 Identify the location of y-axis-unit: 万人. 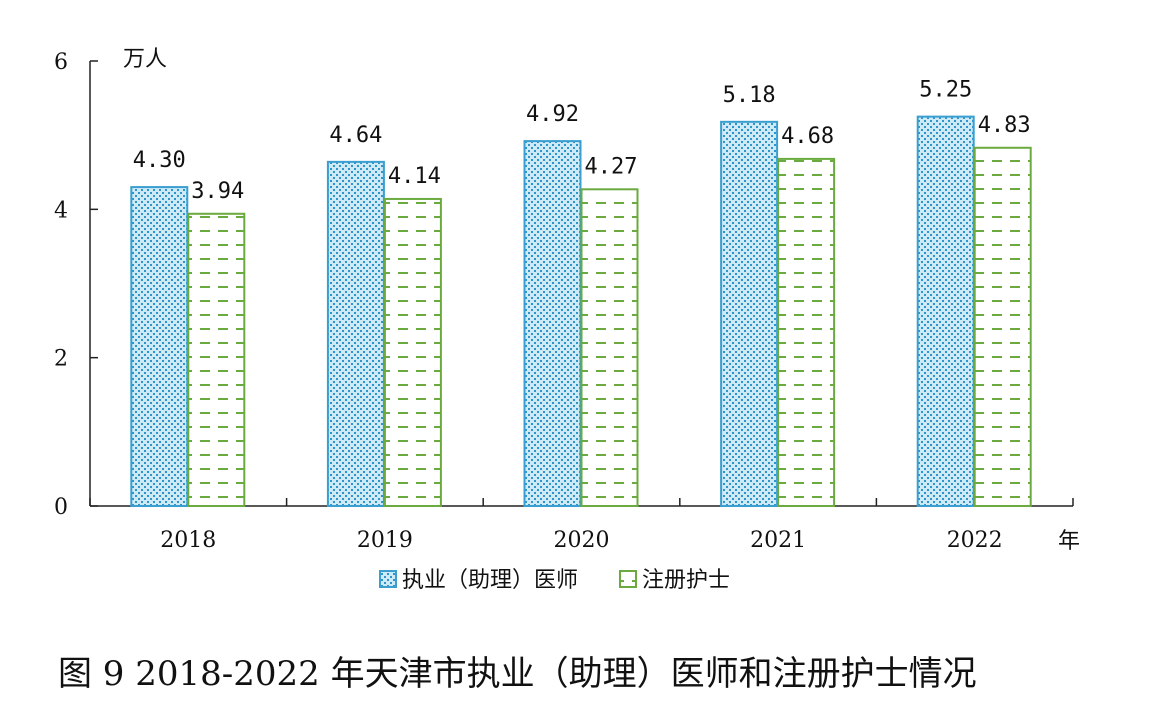
(145, 59).